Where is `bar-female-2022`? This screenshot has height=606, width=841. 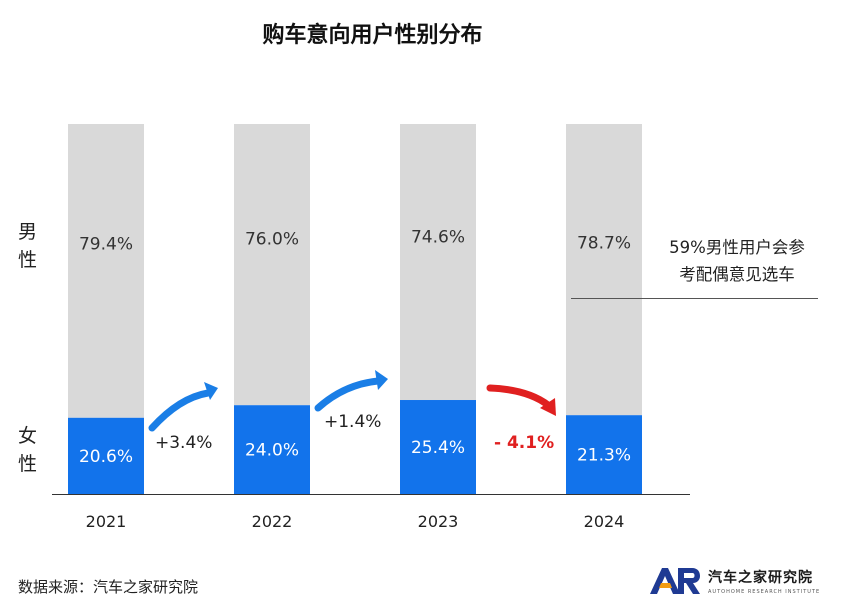
bar-female-2022 is located at coordinates (272, 449).